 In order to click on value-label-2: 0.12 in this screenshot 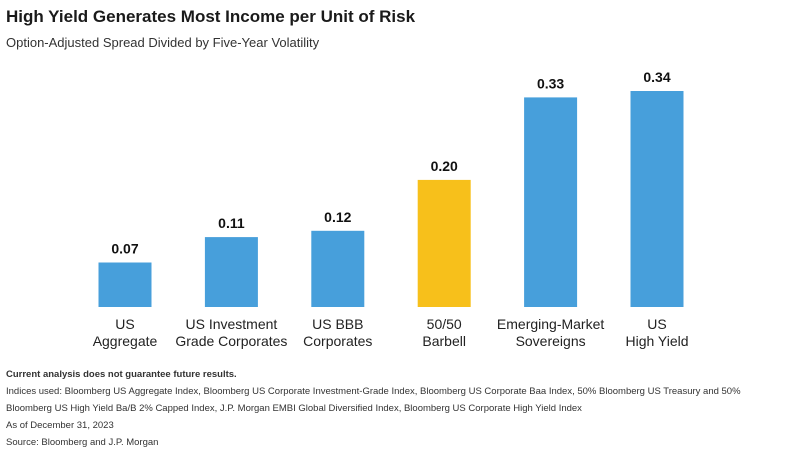, I will do `click(337, 217)`.